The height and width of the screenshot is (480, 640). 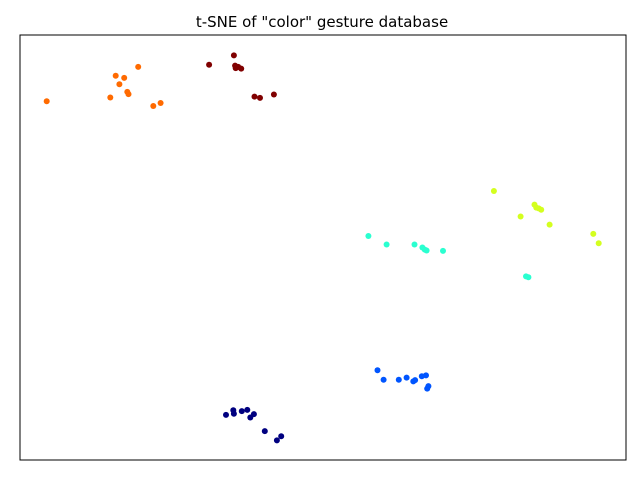 I want to click on chart-title: t-SNE of "color" gesture database, so click(x=322, y=22).